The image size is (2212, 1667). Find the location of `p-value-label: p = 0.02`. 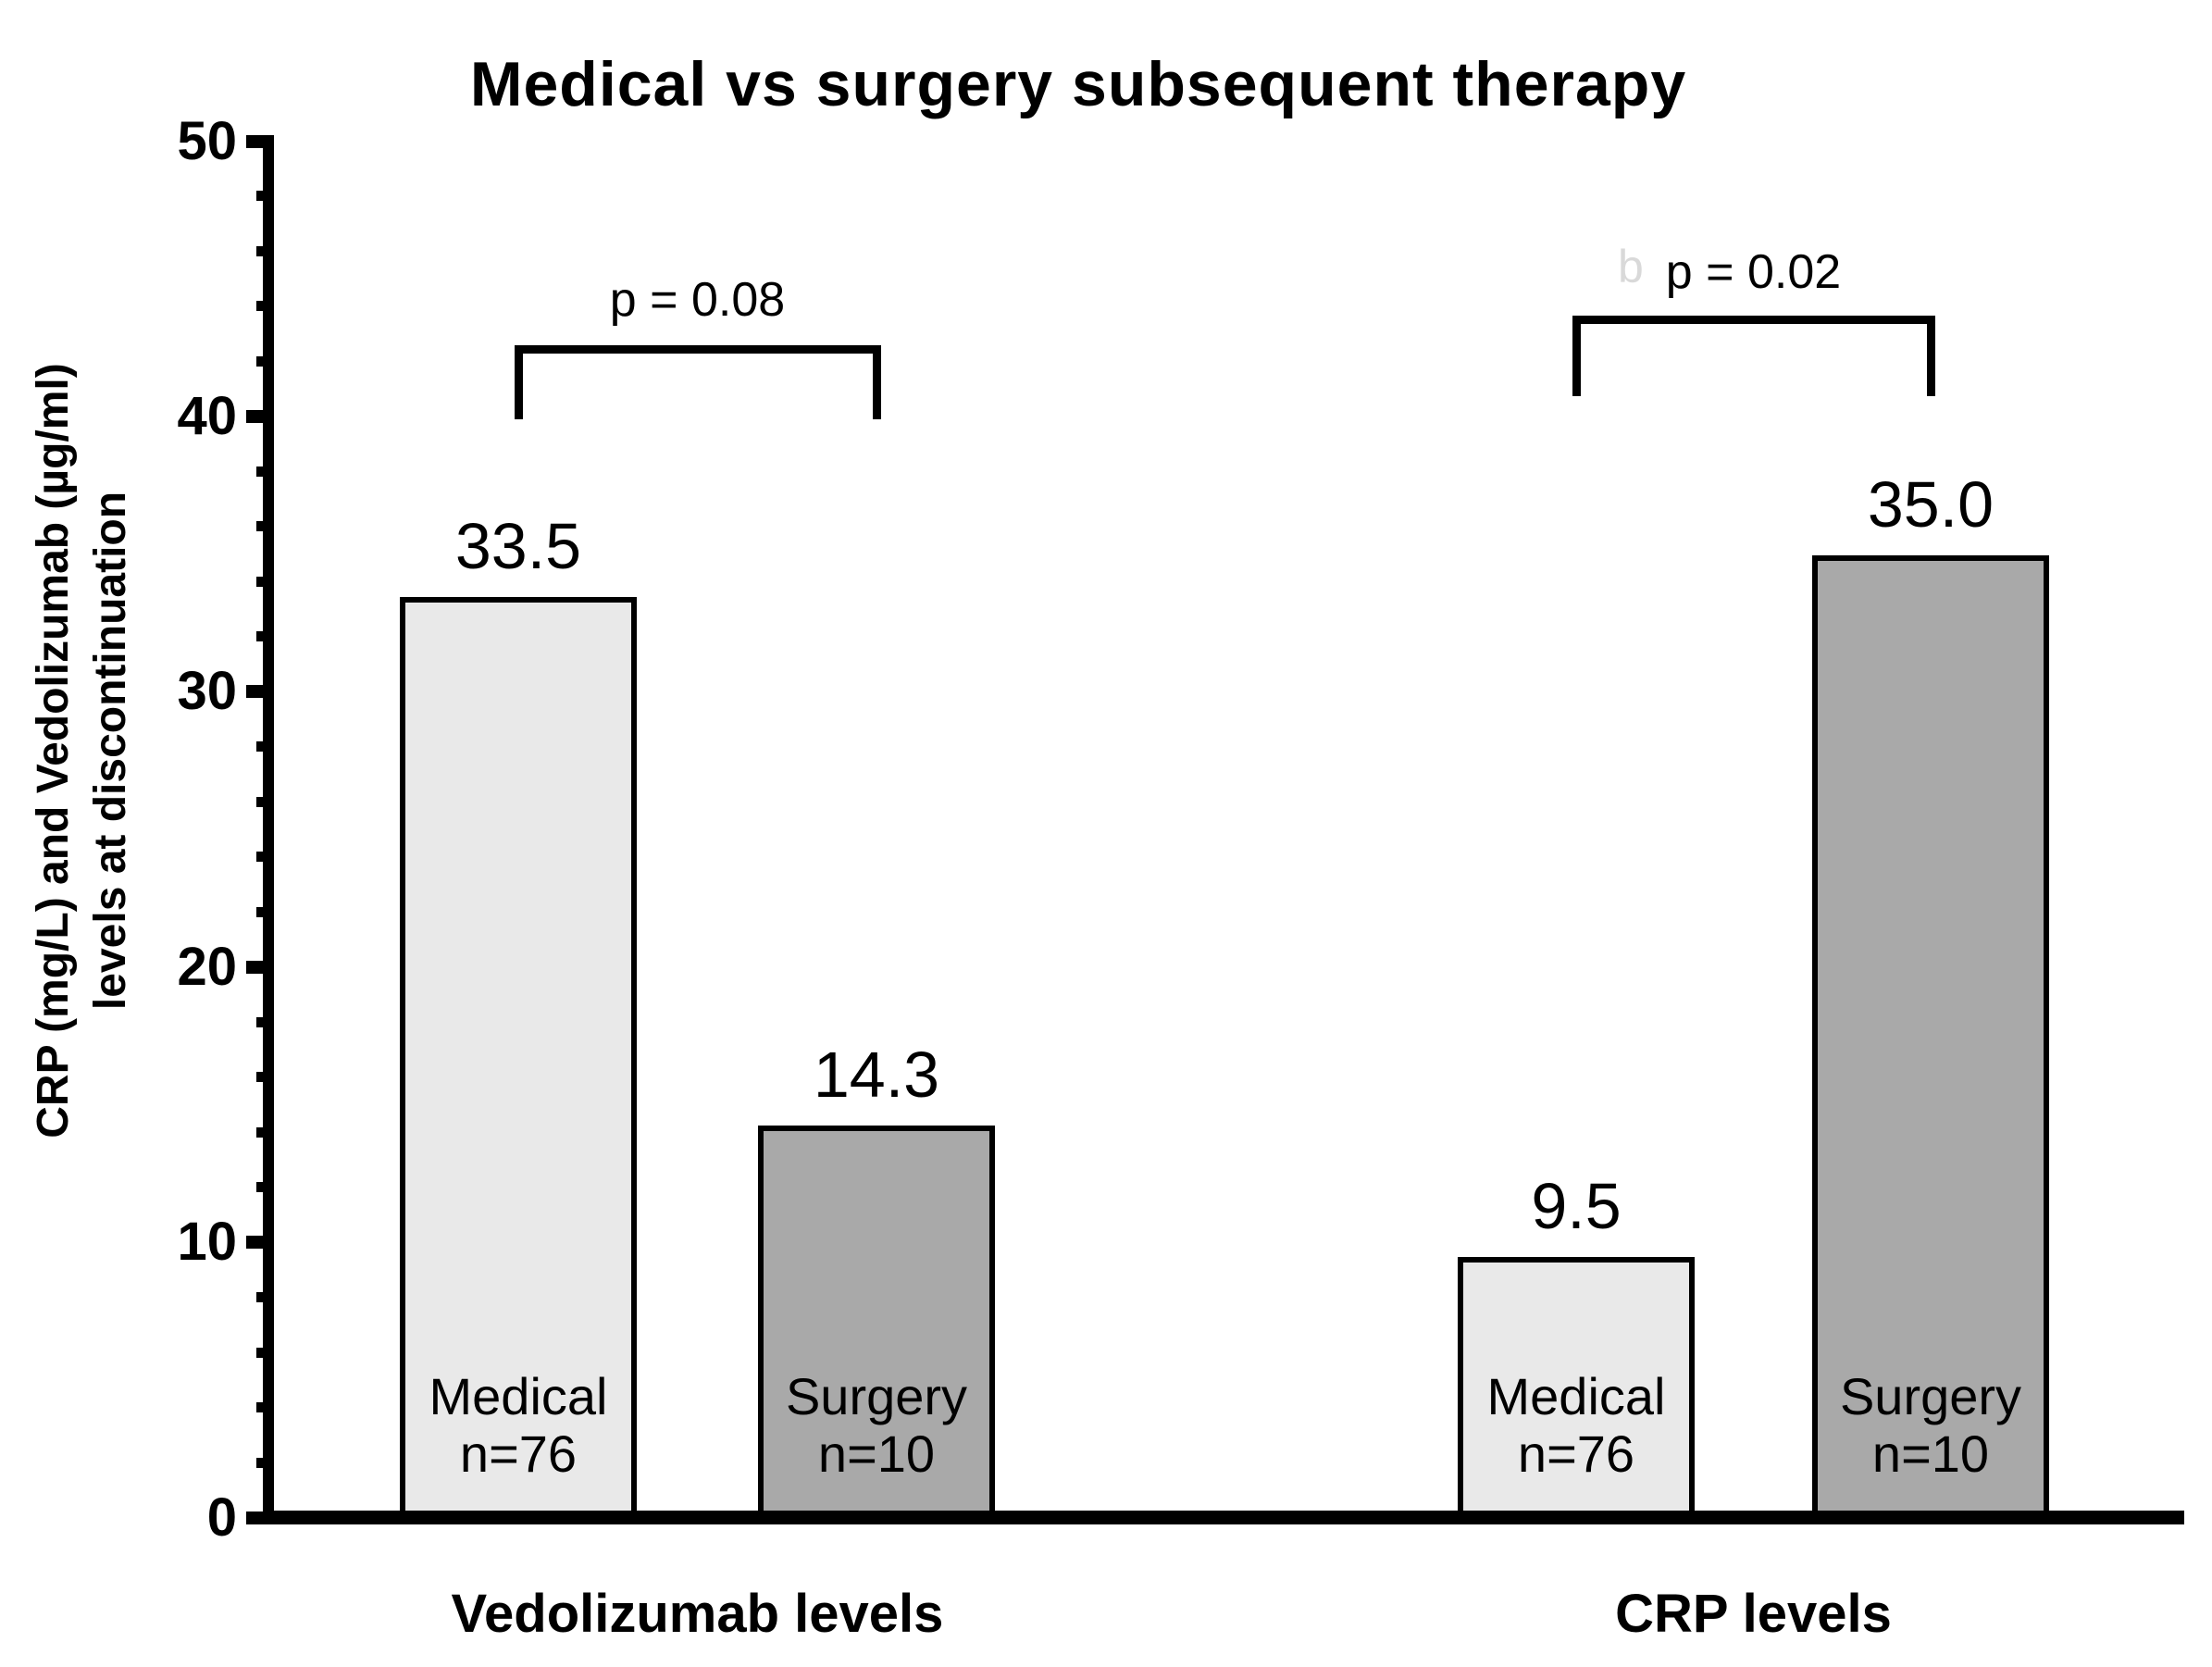

p-value-label: p = 0.02 is located at coordinates (1753, 272).